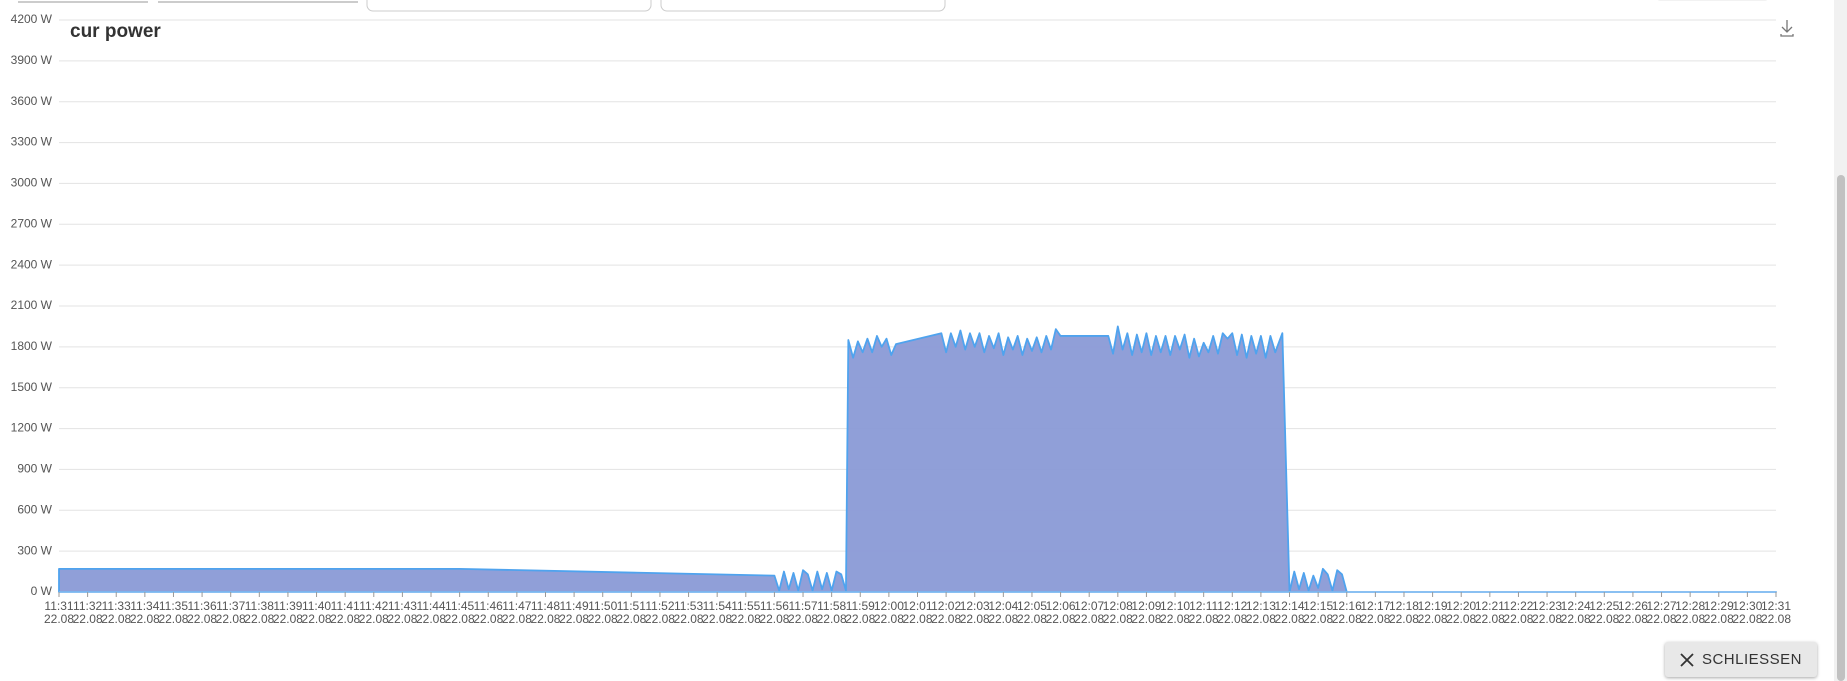  I want to click on x-tick-label: 11:32 22.08, so click(87, 612).